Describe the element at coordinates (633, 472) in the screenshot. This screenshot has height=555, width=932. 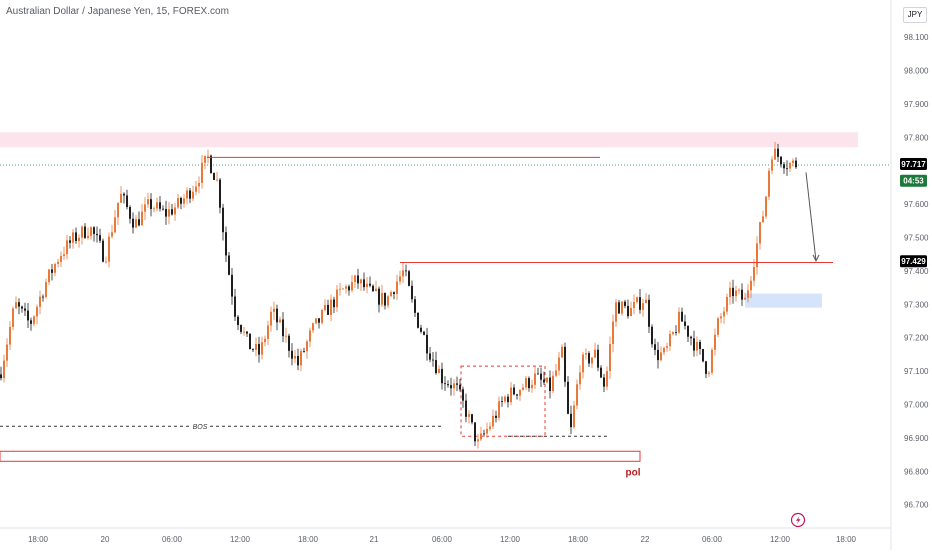
I see `pol-label: pol` at that location.